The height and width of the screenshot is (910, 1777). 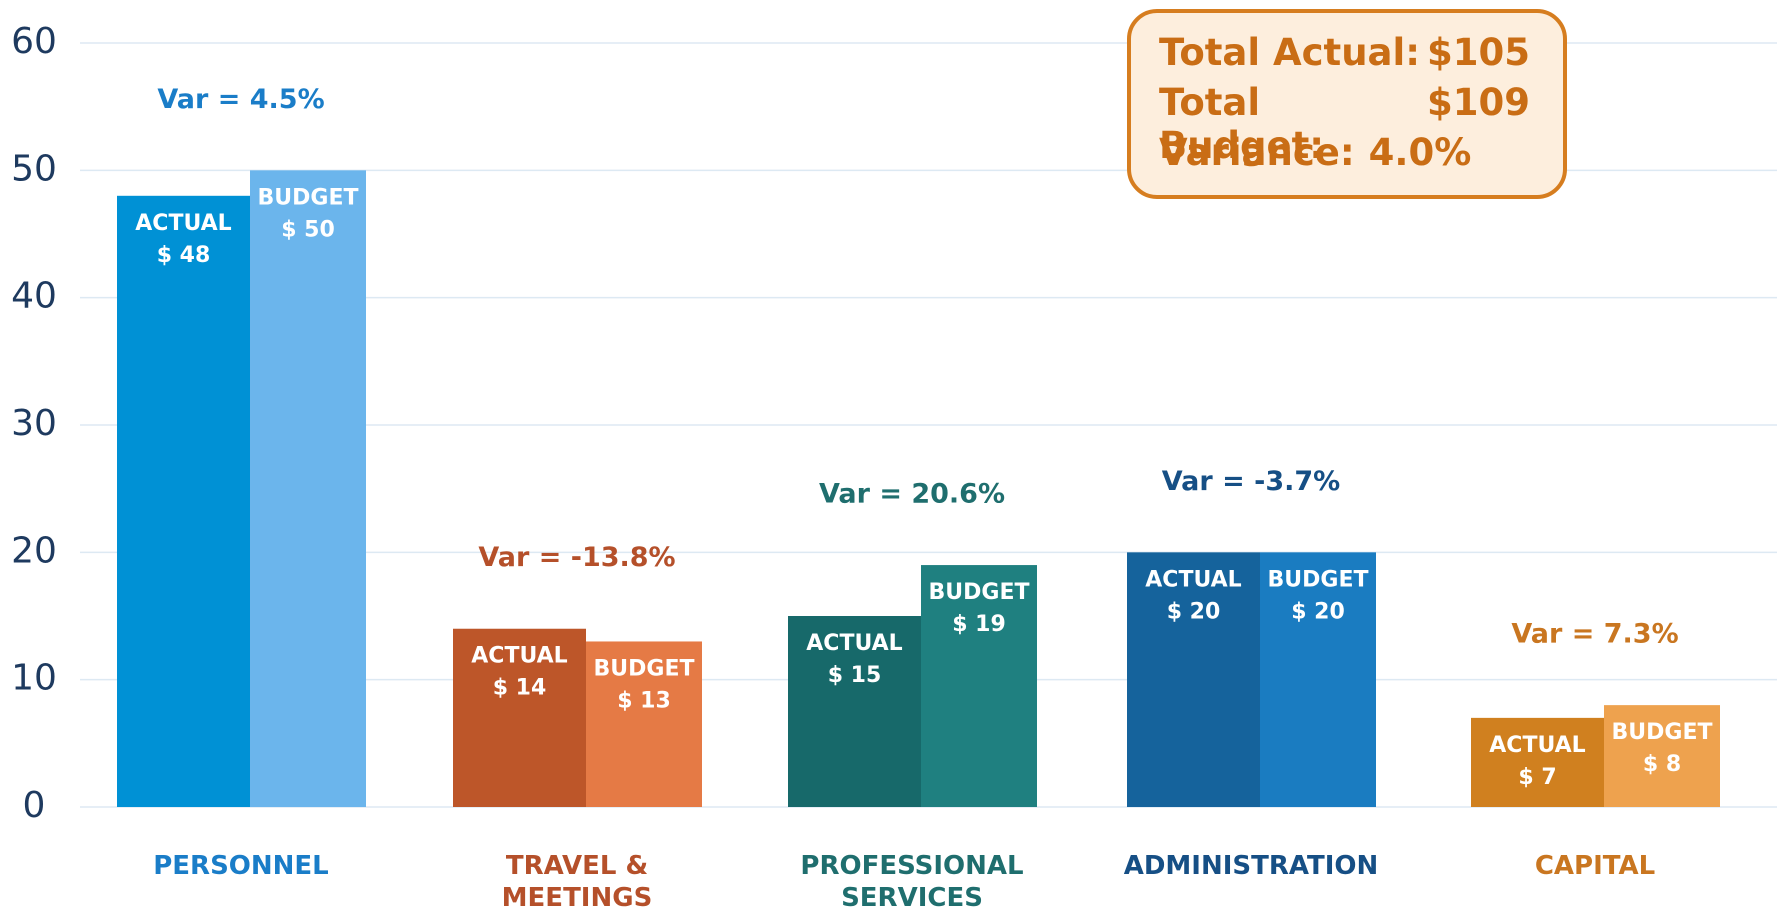 What do you see at coordinates (34, 423) in the screenshot?
I see `y-tick-label: 30` at bounding box center [34, 423].